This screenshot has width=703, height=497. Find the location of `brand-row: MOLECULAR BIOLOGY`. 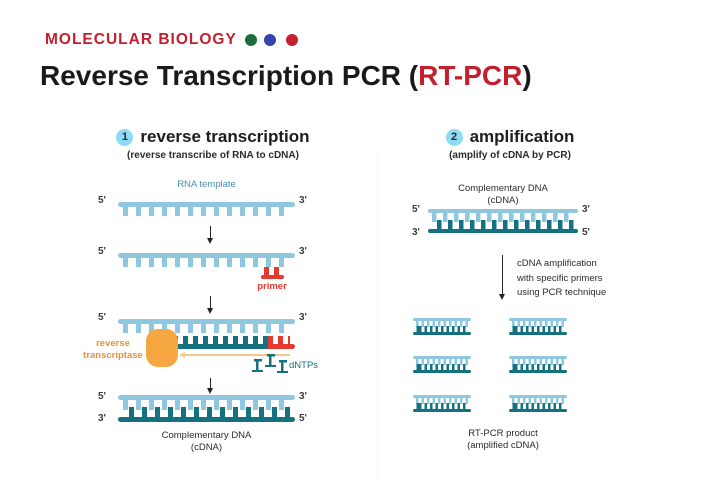

brand-row: MOLECULAR BIOLOGY is located at coordinates (171, 40).